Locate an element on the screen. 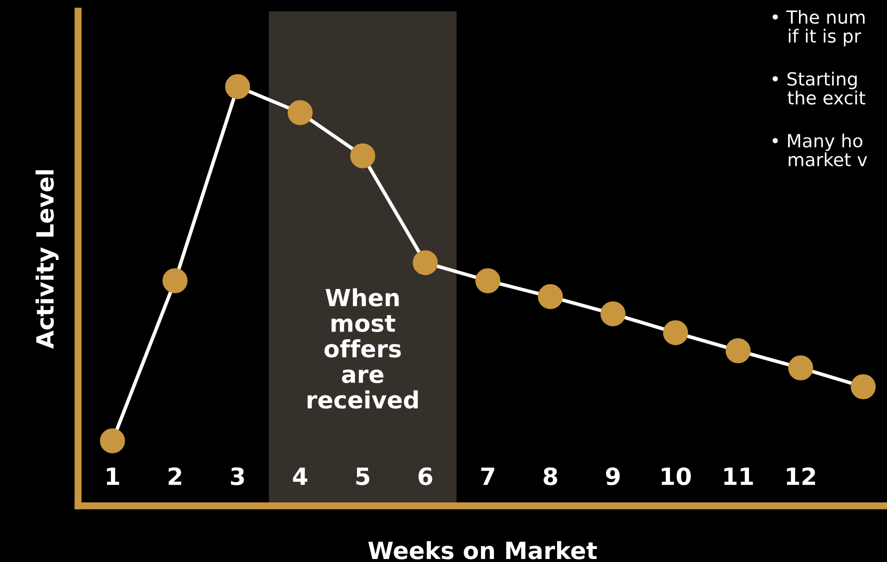 The height and width of the screenshot is (562, 887). annotation: • Starting the excit is located at coordinates (819, 88).